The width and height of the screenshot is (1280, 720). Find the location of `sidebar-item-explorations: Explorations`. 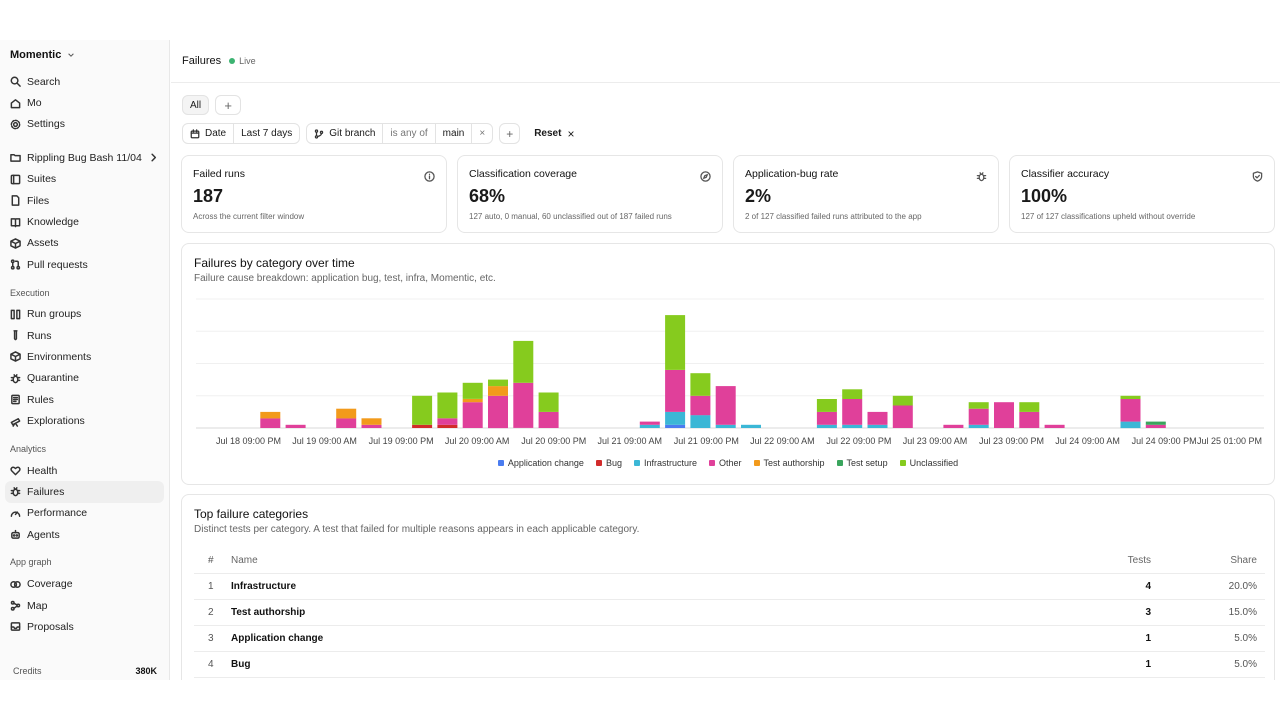

sidebar-item-explorations: Explorations is located at coordinates (84, 420).